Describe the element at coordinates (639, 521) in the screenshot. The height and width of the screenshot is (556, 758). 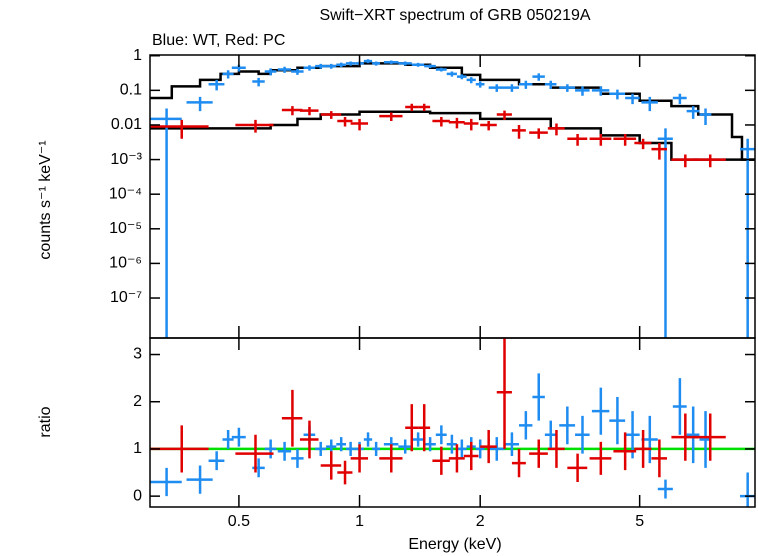
I see `x-tick-label: 5` at that location.